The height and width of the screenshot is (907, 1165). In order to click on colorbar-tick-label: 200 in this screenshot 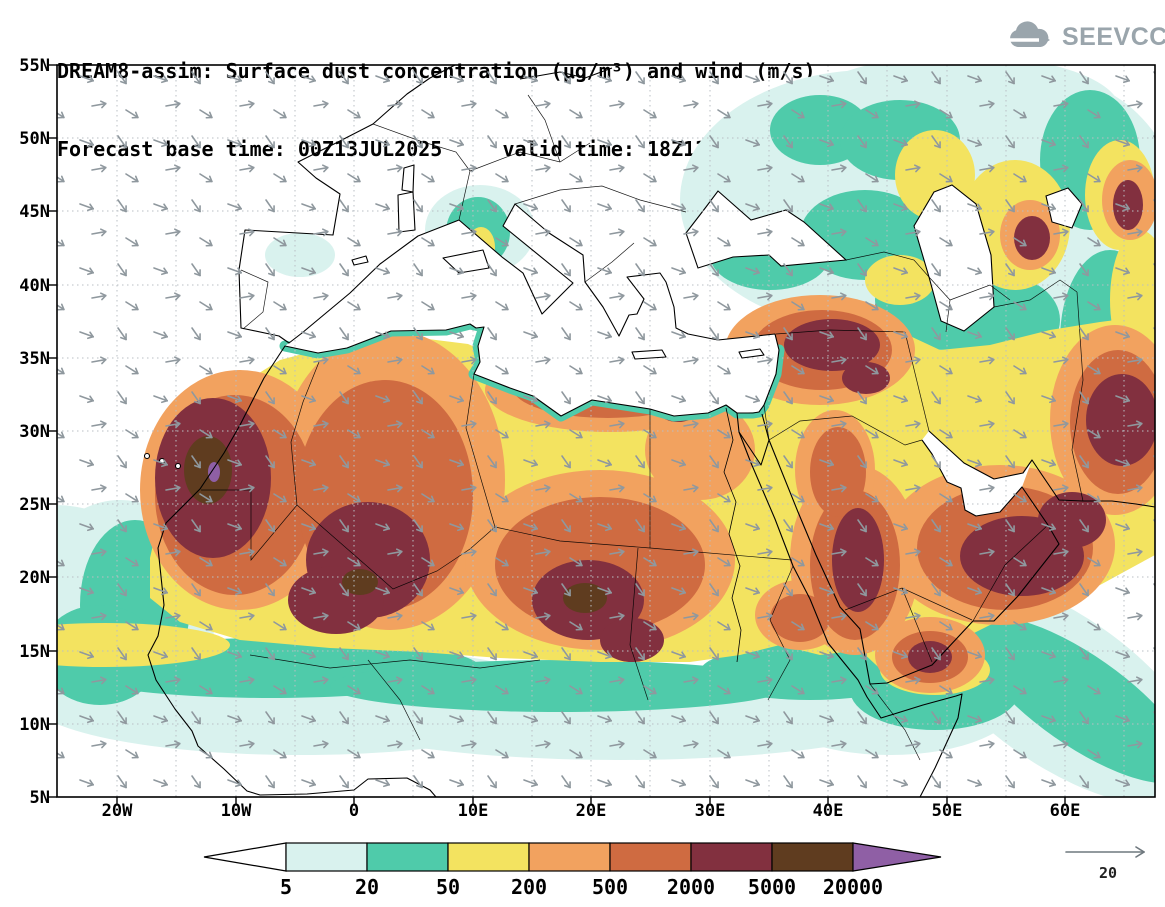, I will do `click(529, 887)`.